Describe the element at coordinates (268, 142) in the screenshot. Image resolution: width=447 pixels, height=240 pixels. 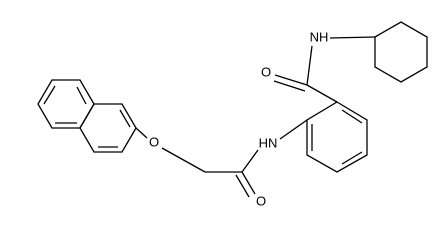
I see `atom-label: HN` at that location.